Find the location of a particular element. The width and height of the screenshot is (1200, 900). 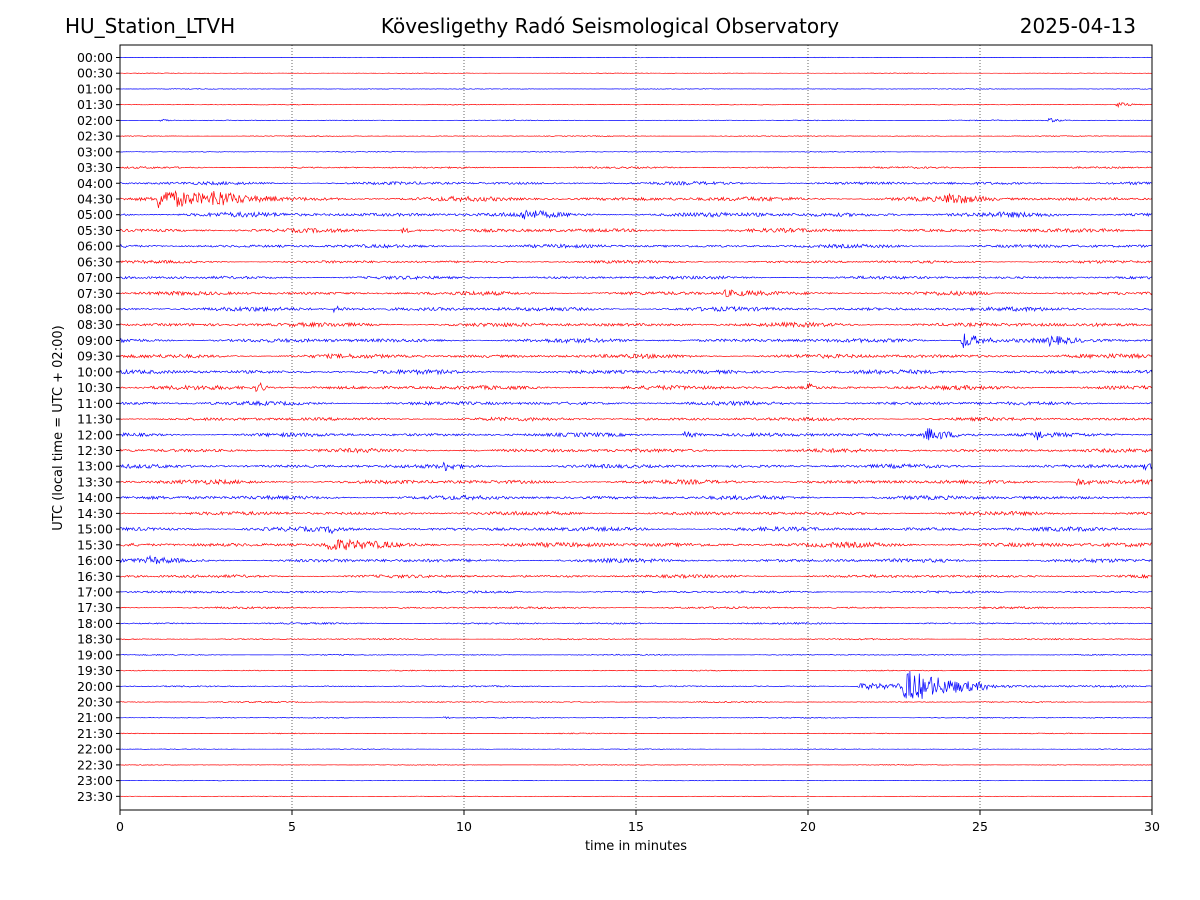

y-tick-label: 23:30 is located at coordinates (95, 796).